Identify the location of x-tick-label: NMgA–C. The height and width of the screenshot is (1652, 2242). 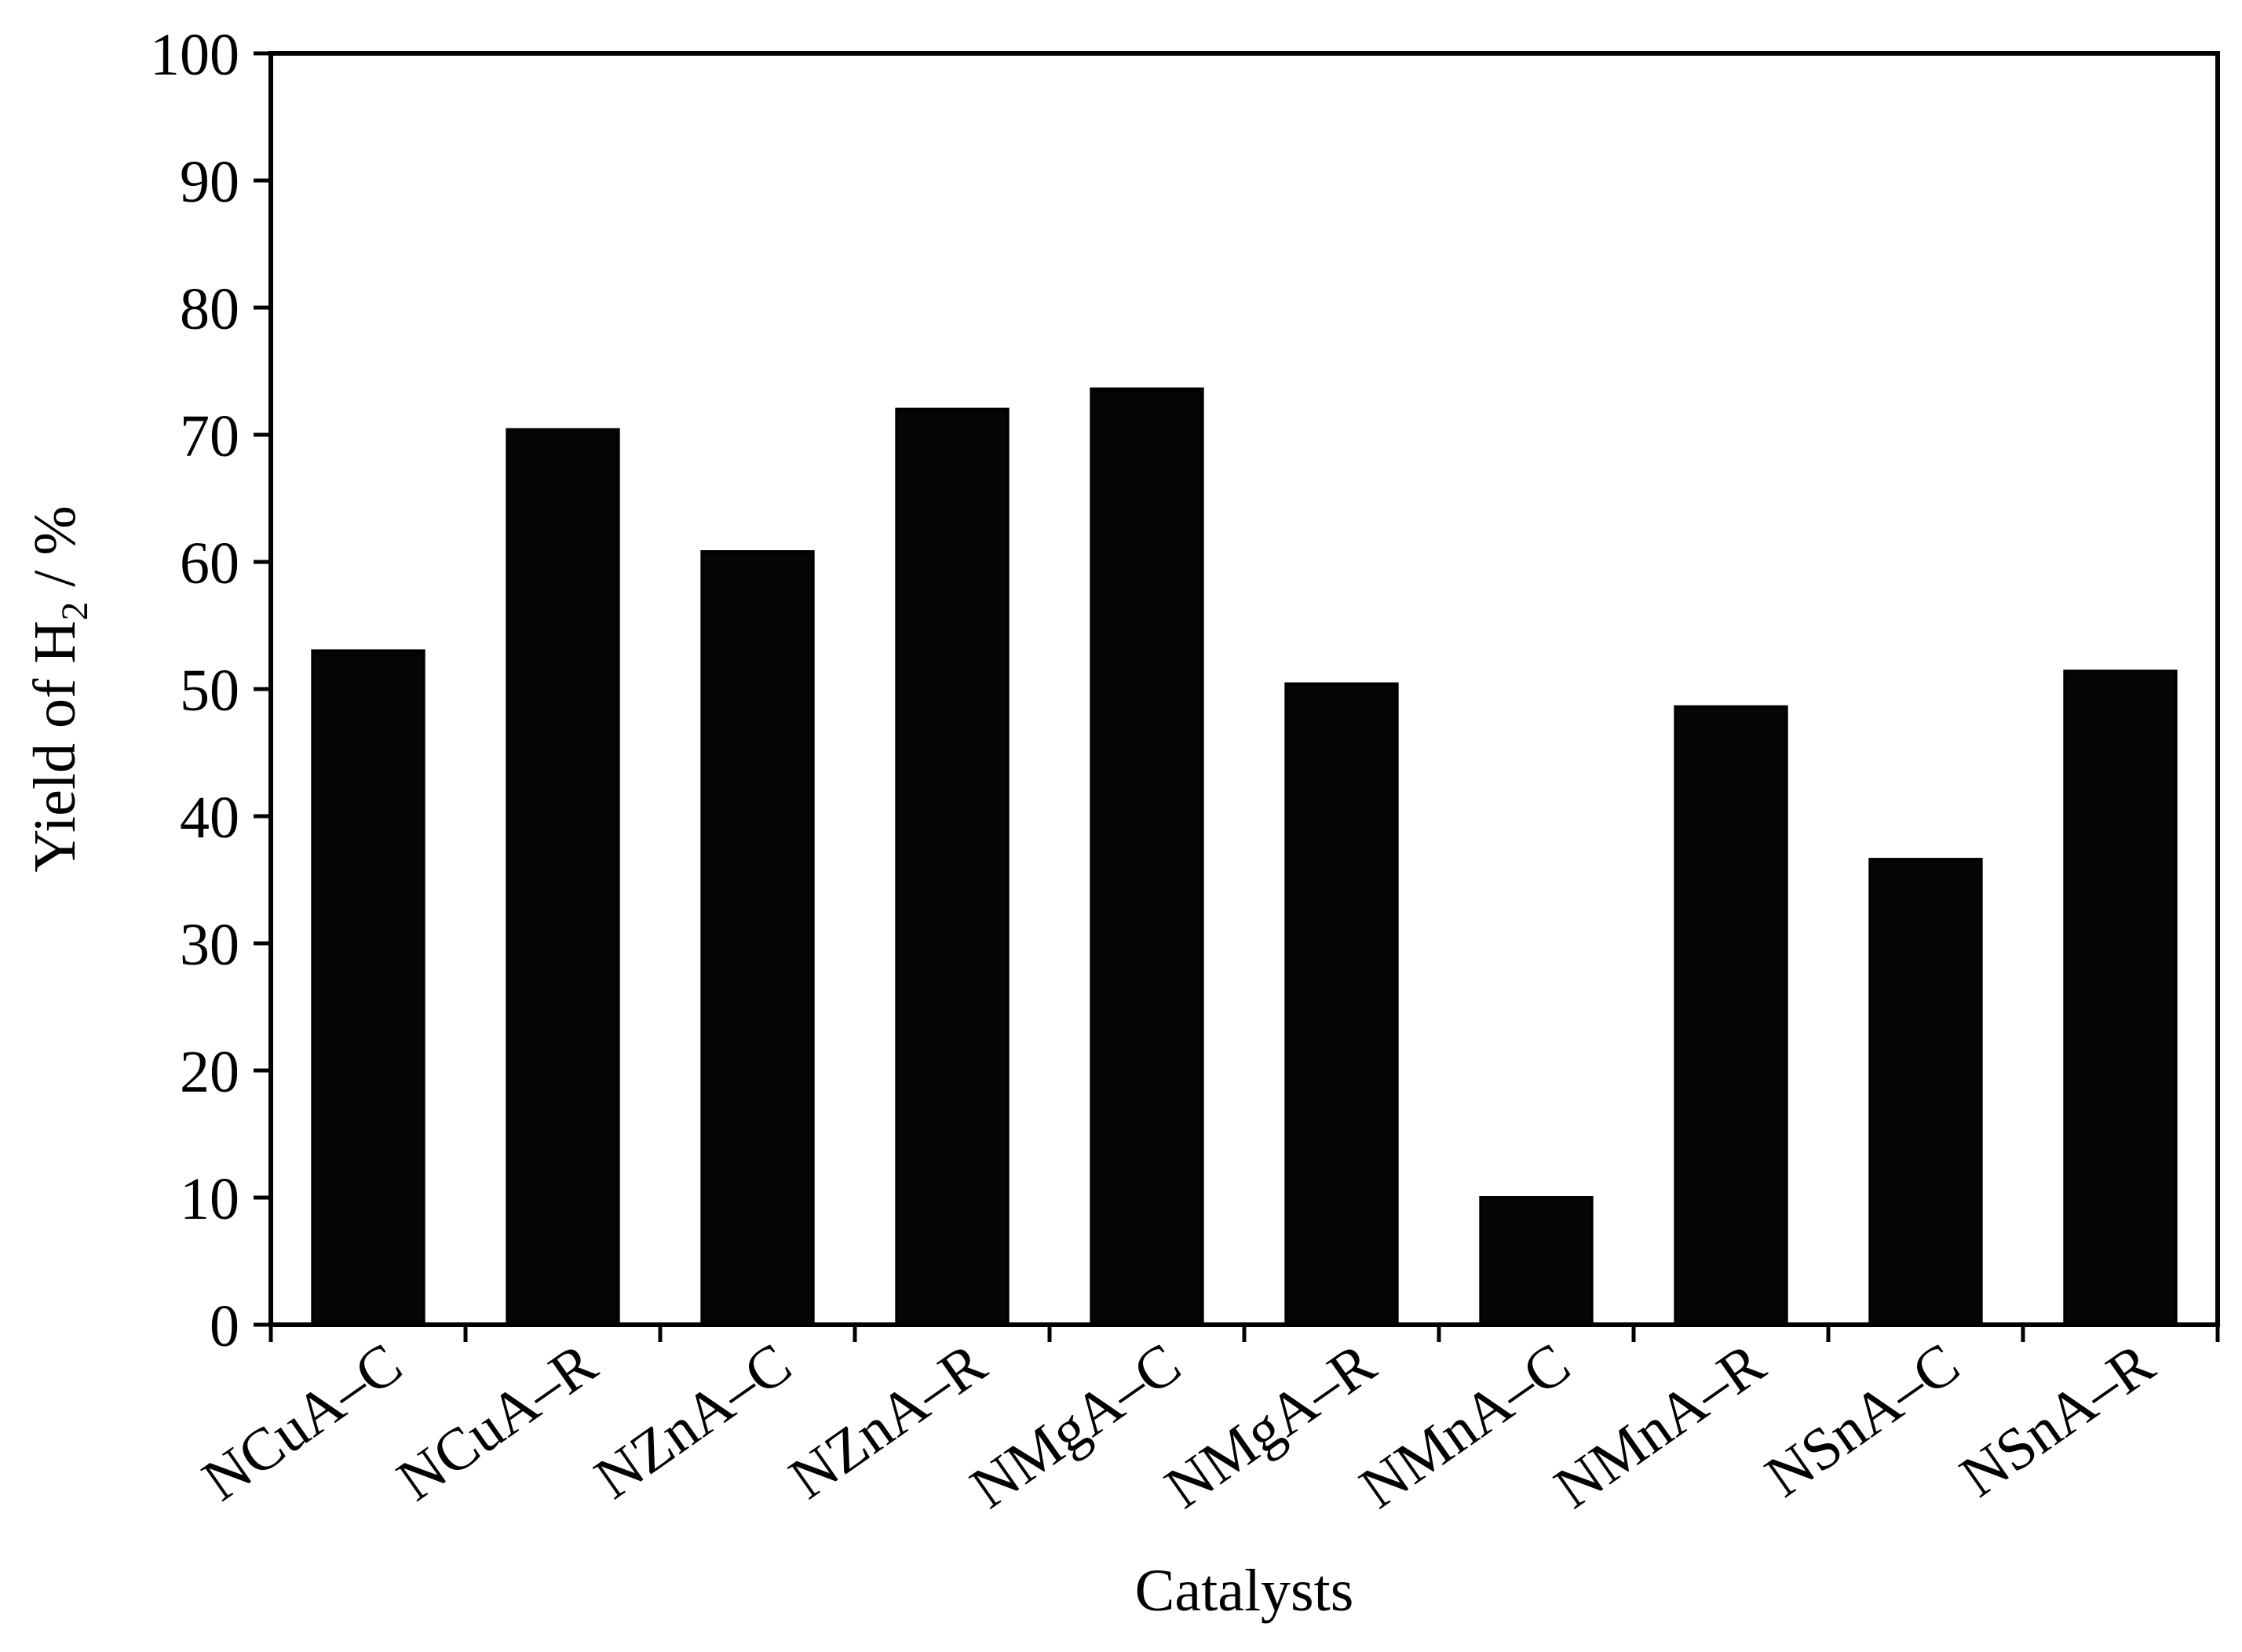
(1075, 1425).